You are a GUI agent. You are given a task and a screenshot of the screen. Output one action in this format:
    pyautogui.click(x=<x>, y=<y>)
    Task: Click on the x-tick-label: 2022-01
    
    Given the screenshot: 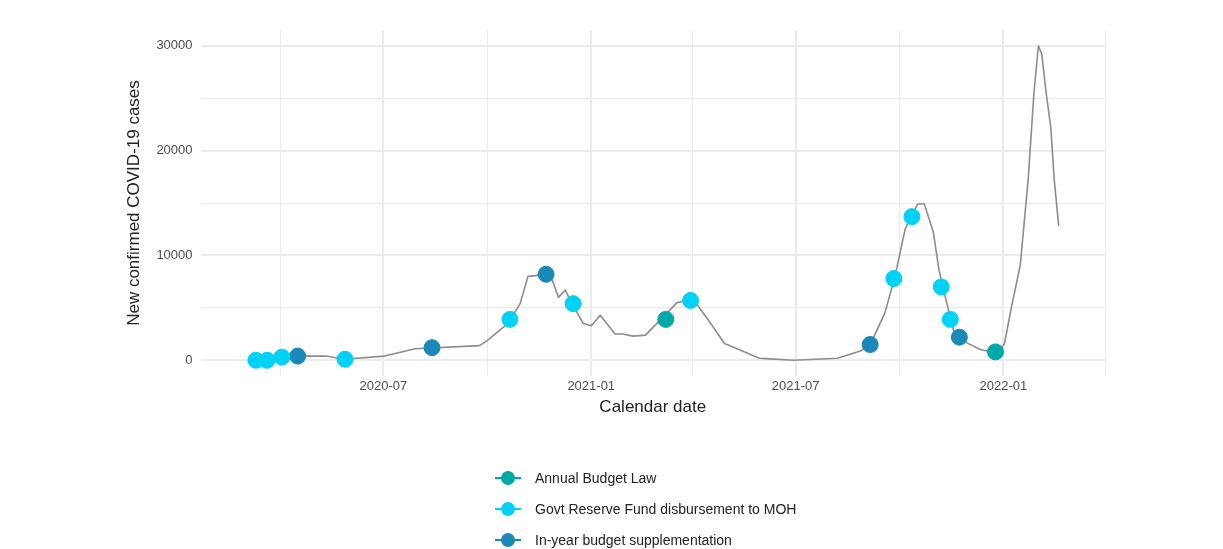 What is the action you would take?
    pyautogui.click(x=1003, y=386)
    